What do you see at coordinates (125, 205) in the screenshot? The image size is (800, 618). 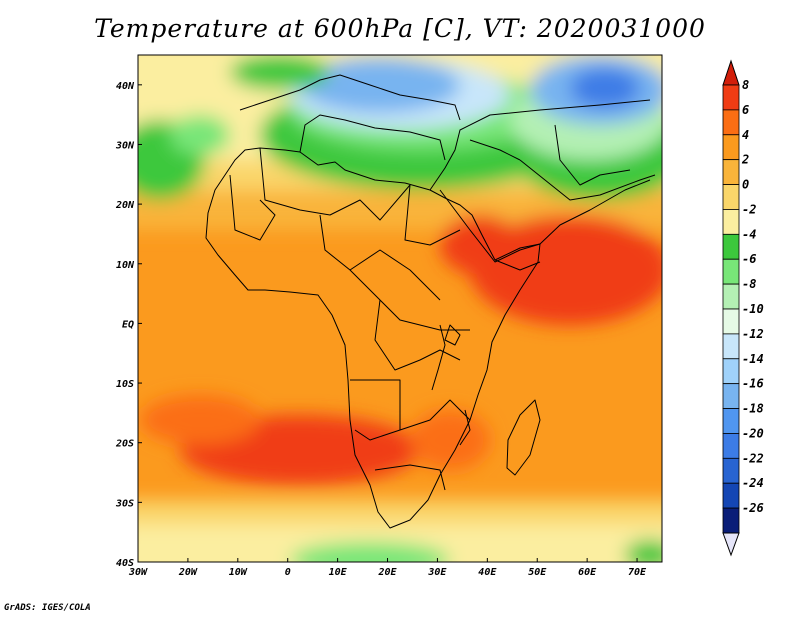 I see `lat-tick-label: 20N` at bounding box center [125, 205].